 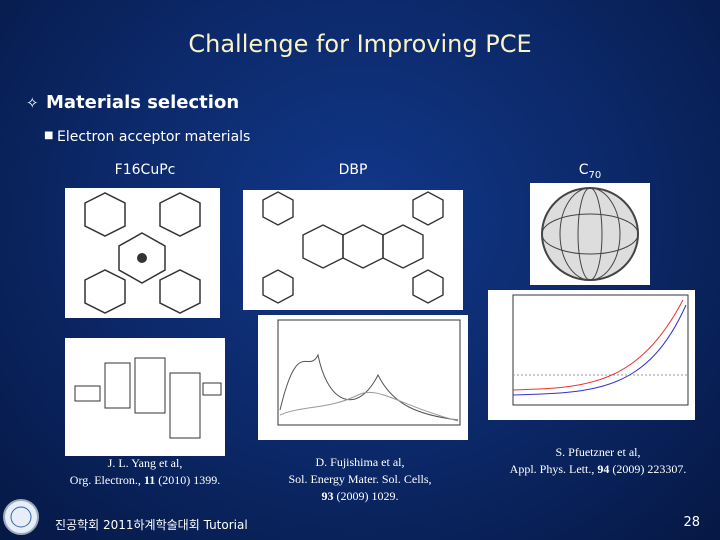 What do you see at coordinates (360, 462) in the screenshot?
I see `citation-authors: D. Fujishima et al,` at bounding box center [360, 462].